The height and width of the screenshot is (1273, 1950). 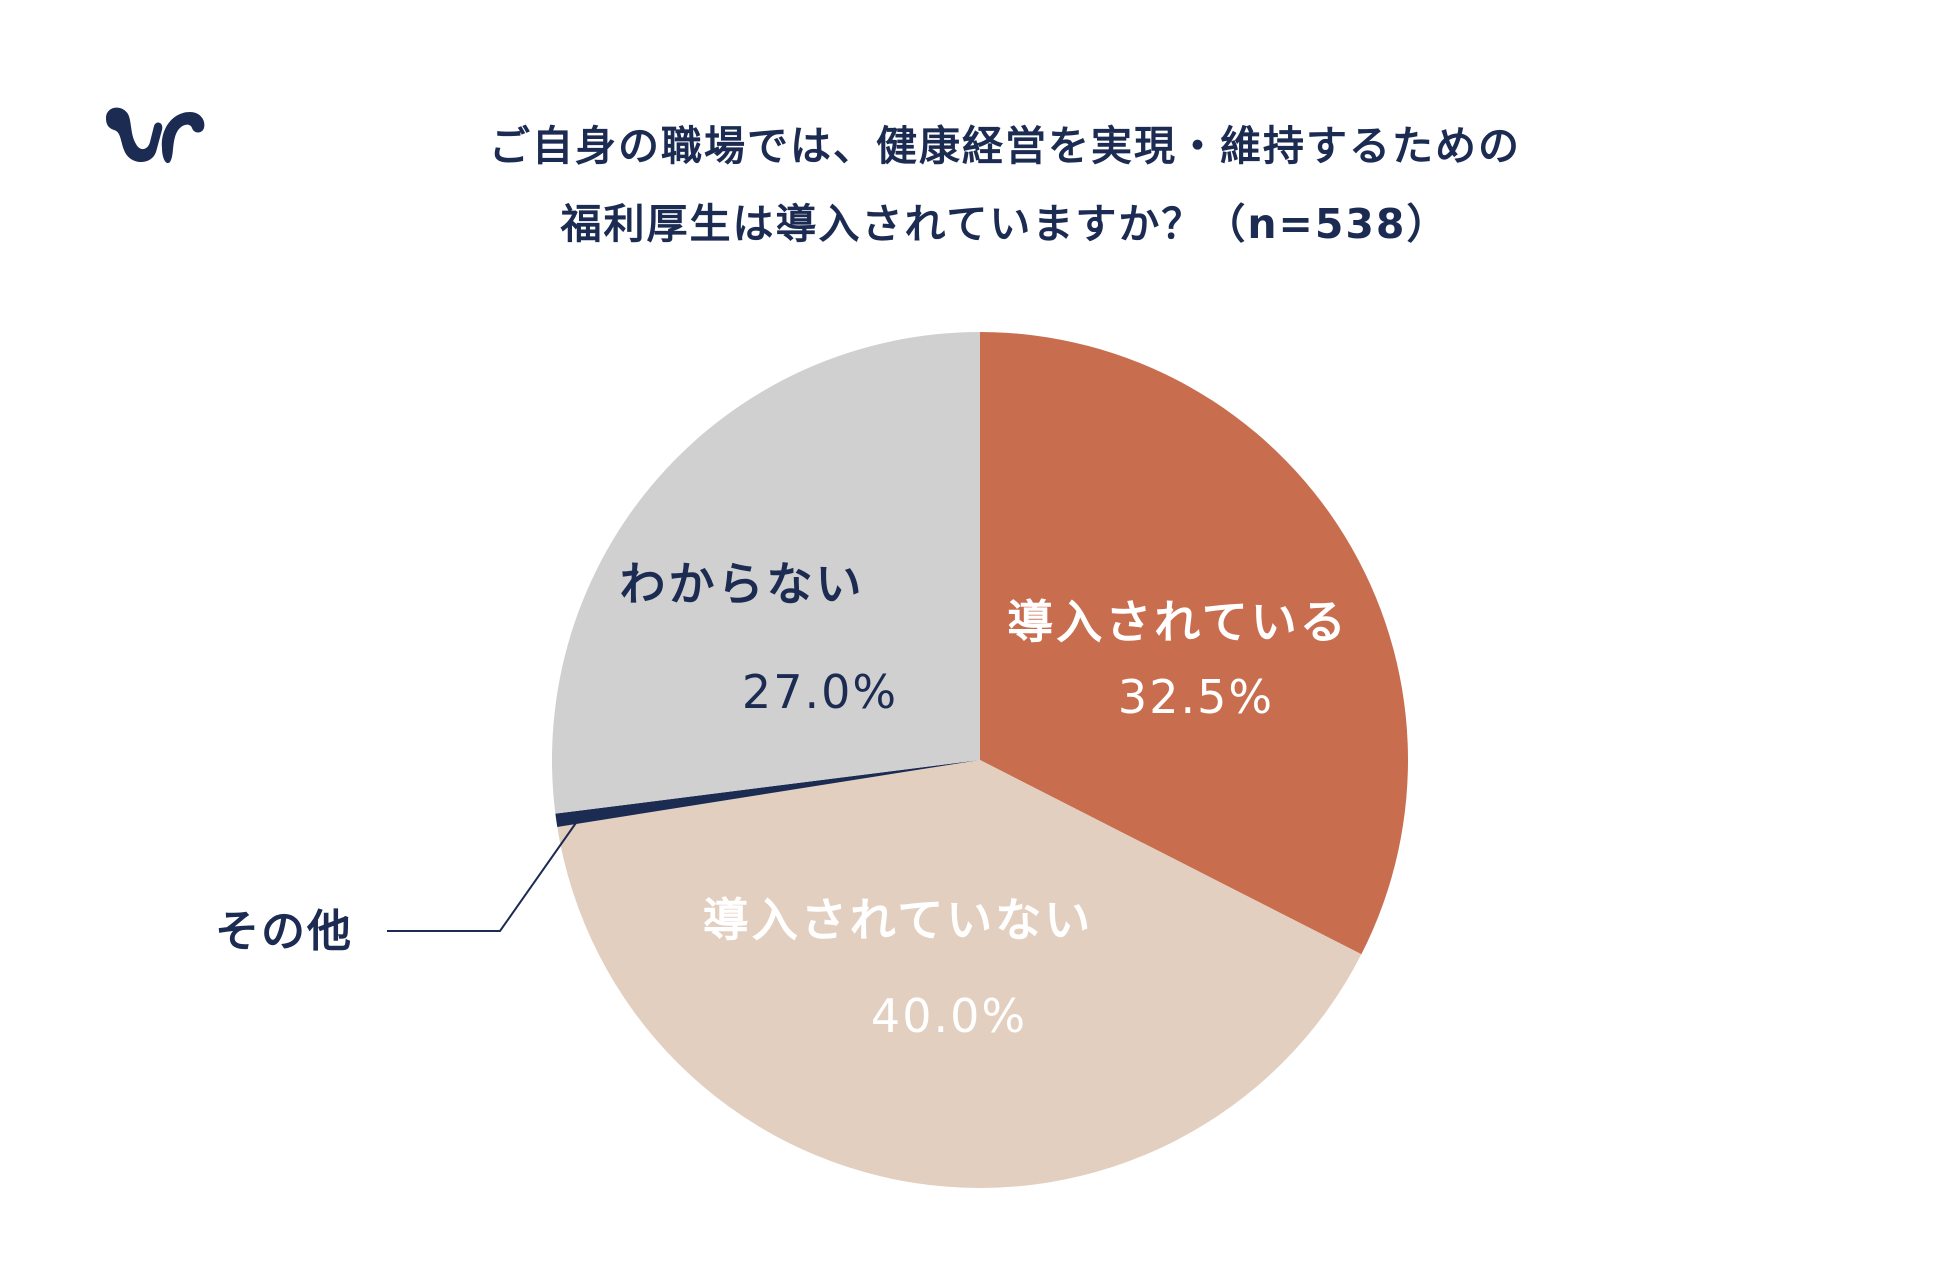 I want to click on chart-title-line1: ご自身の職場では、健康経営を実現・維持するための, so click(x=1005, y=146).